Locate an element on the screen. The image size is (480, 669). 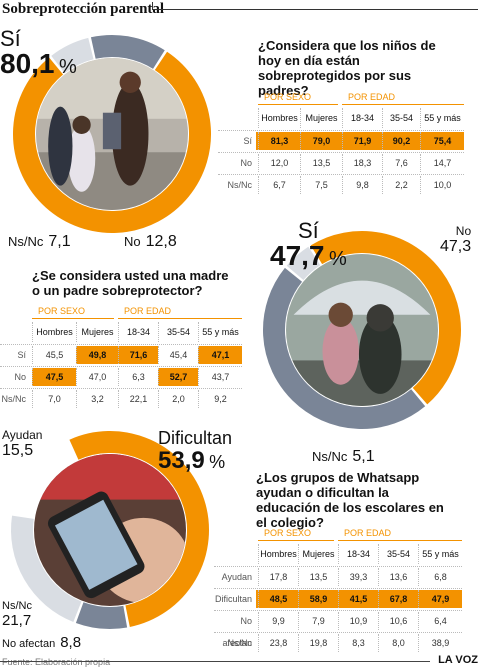
chart3-label-ayudan: Ayudan 15,5 is located at coordinates (22, 444).